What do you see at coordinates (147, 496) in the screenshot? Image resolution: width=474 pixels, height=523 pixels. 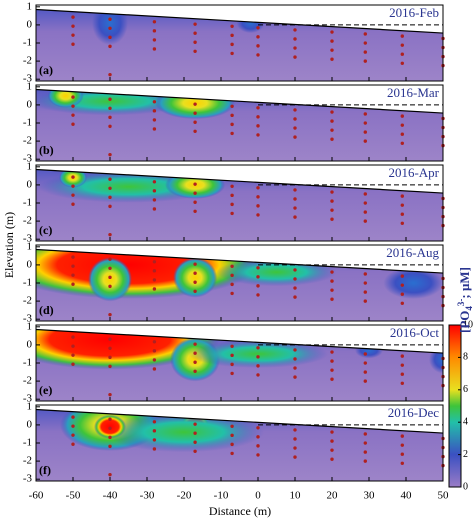 I see `x-tick-label: -30` at bounding box center [147, 496].